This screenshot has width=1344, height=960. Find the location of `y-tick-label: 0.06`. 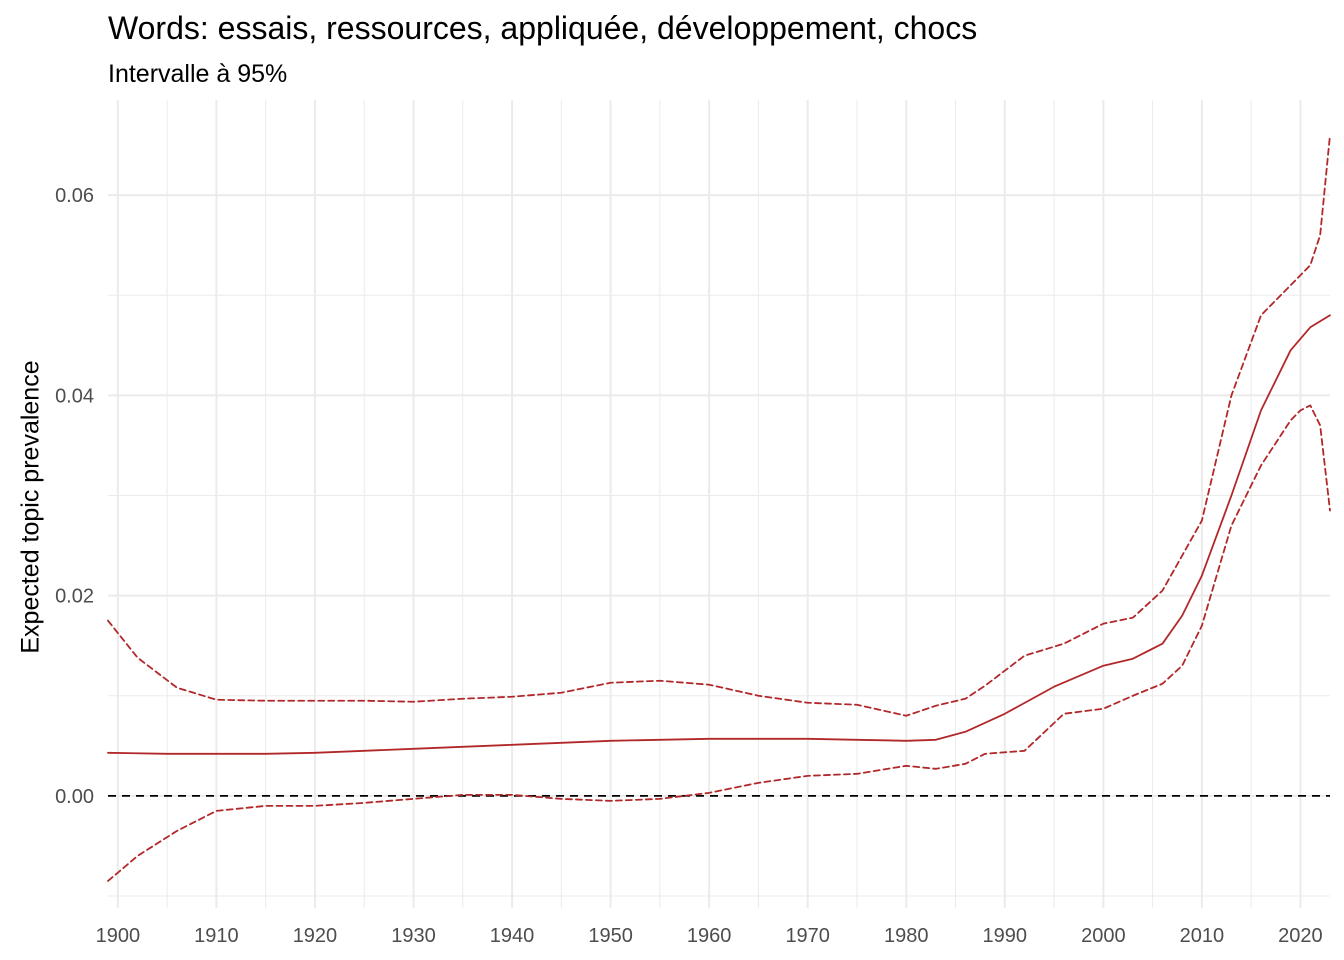

y-tick-label: 0.06 is located at coordinates (74, 196).